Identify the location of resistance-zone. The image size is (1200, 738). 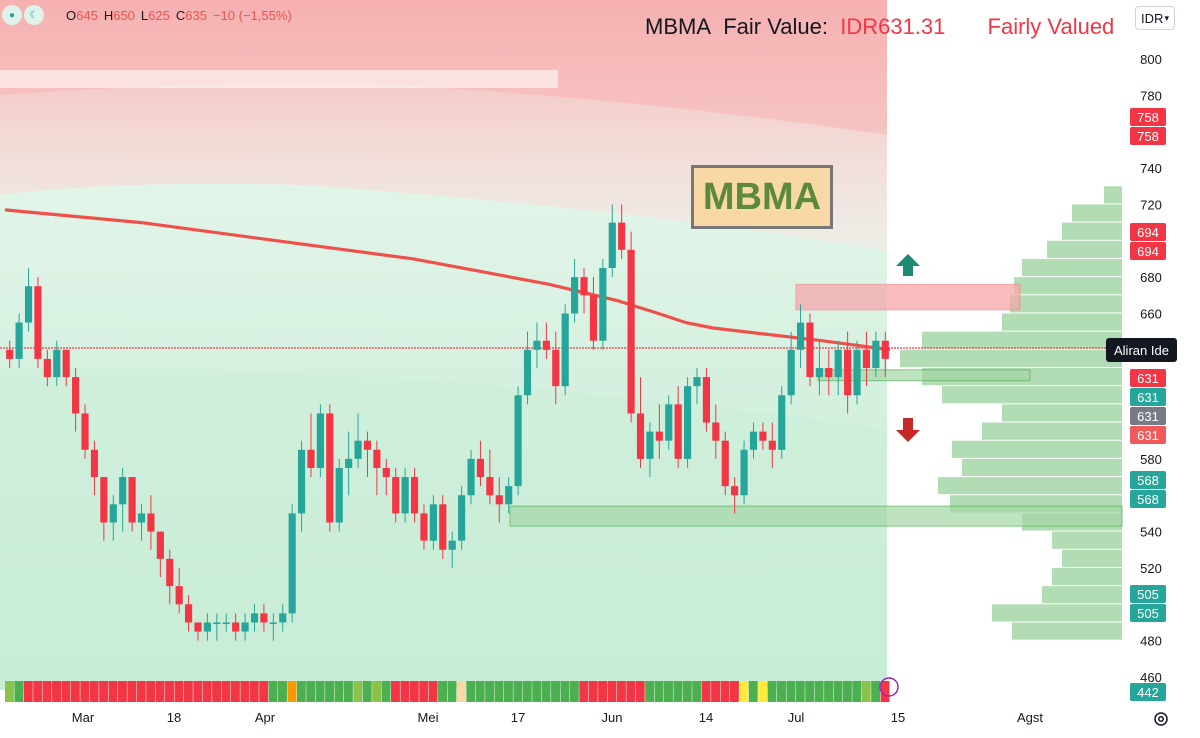
(908, 297).